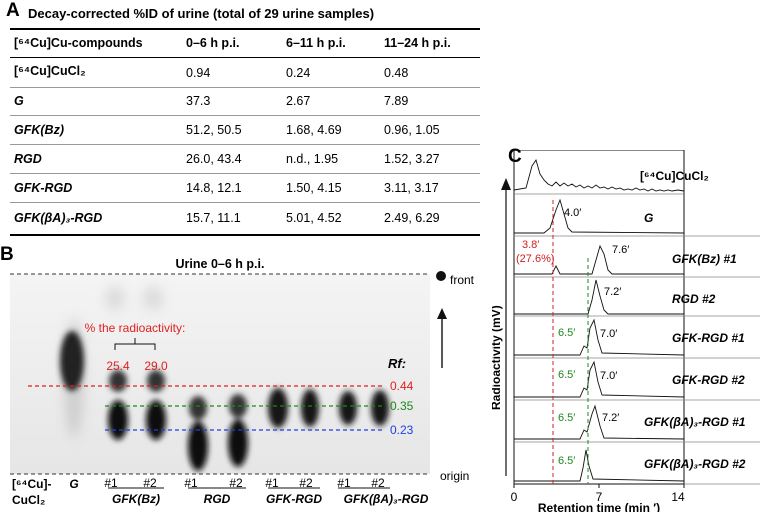  Describe the element at coordinates (28, 500) in the screenshot. I see `cucl2-label-line2: CuCl₂` at that location.